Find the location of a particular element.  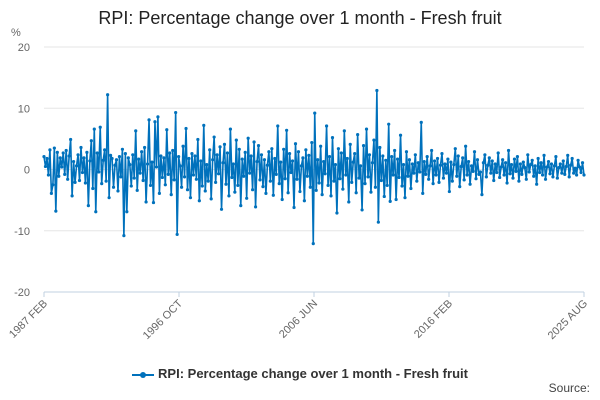

x-tick-label: 2025 AUG is located at coordinates (568, 320).